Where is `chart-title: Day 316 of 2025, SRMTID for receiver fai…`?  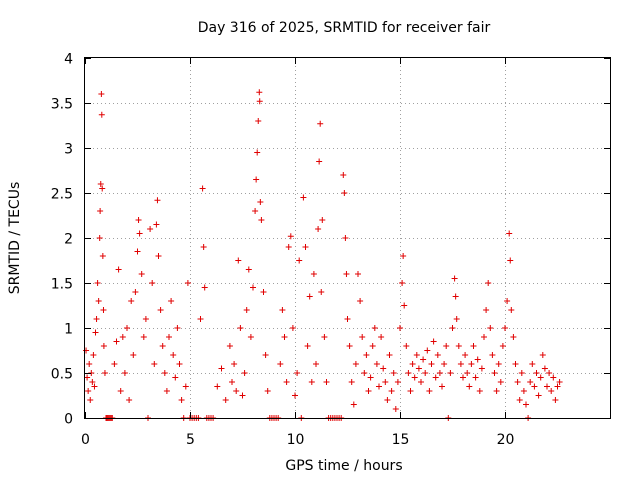 chart-title: Day 316 of 2025, SRMTID for receiver fai… is located at coordinates (344, 28).